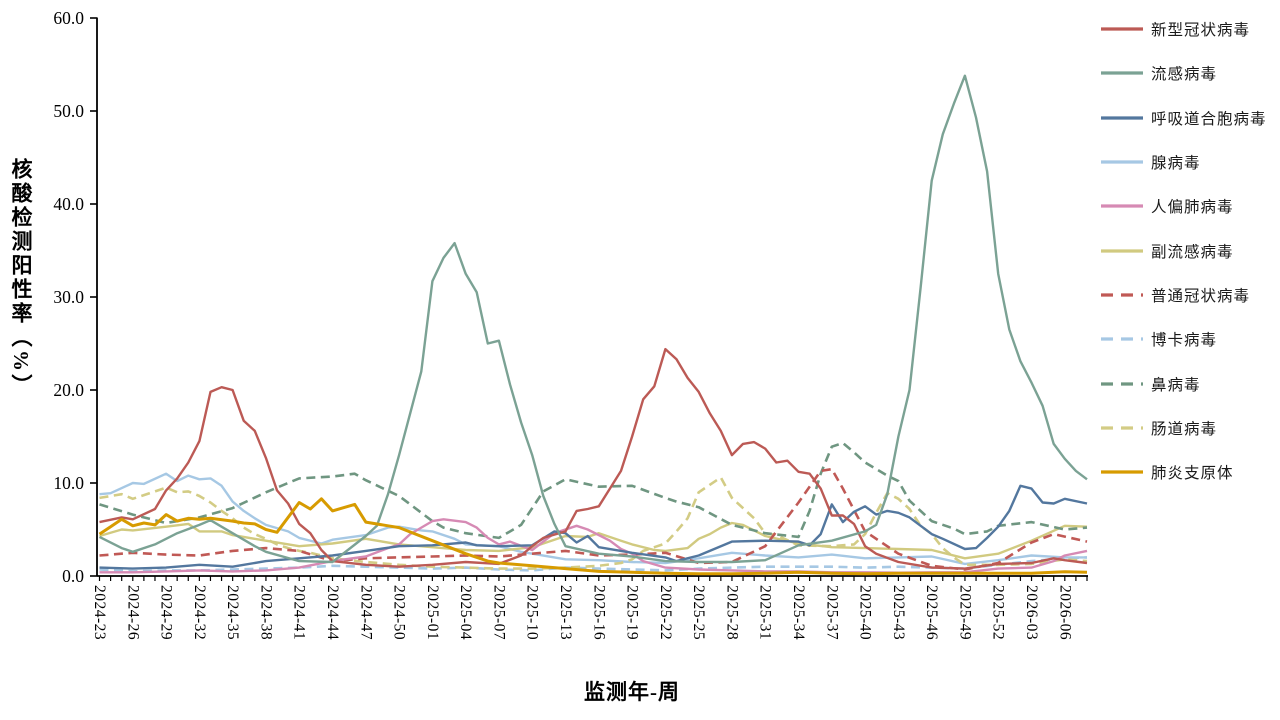 This screenshot has width=1280, height=720. I want to click on legend-swatch-bocavirus, so click(1122, 339).